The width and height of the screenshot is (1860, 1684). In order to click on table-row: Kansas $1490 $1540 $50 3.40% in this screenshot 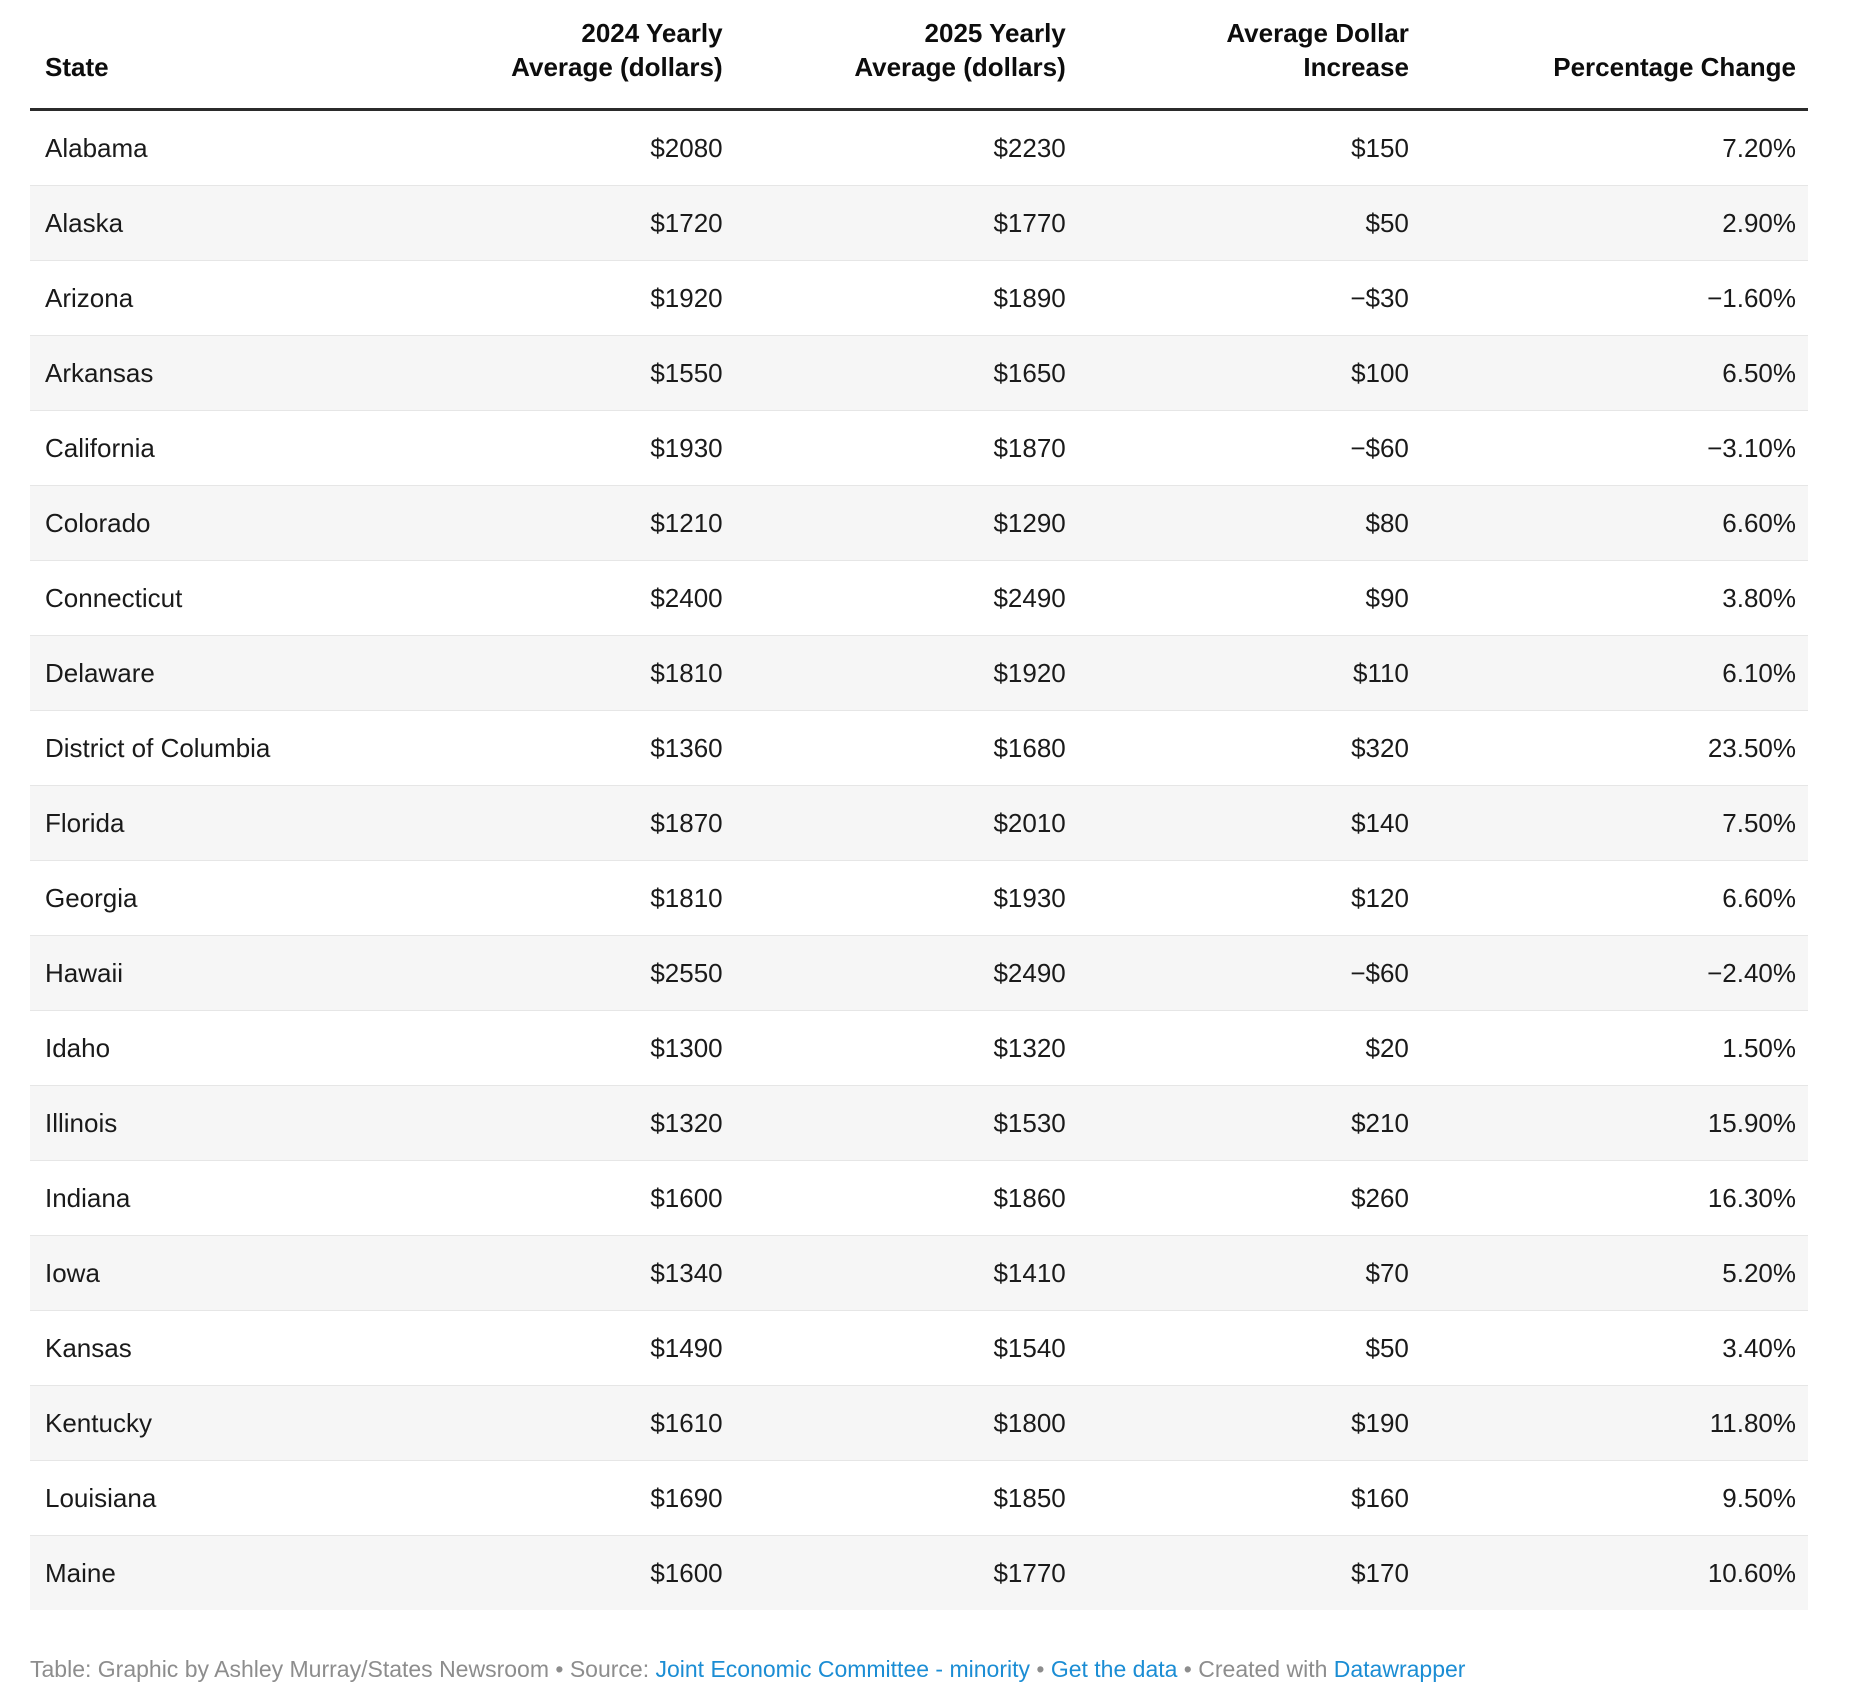, I will do `click(919, 1348)`.